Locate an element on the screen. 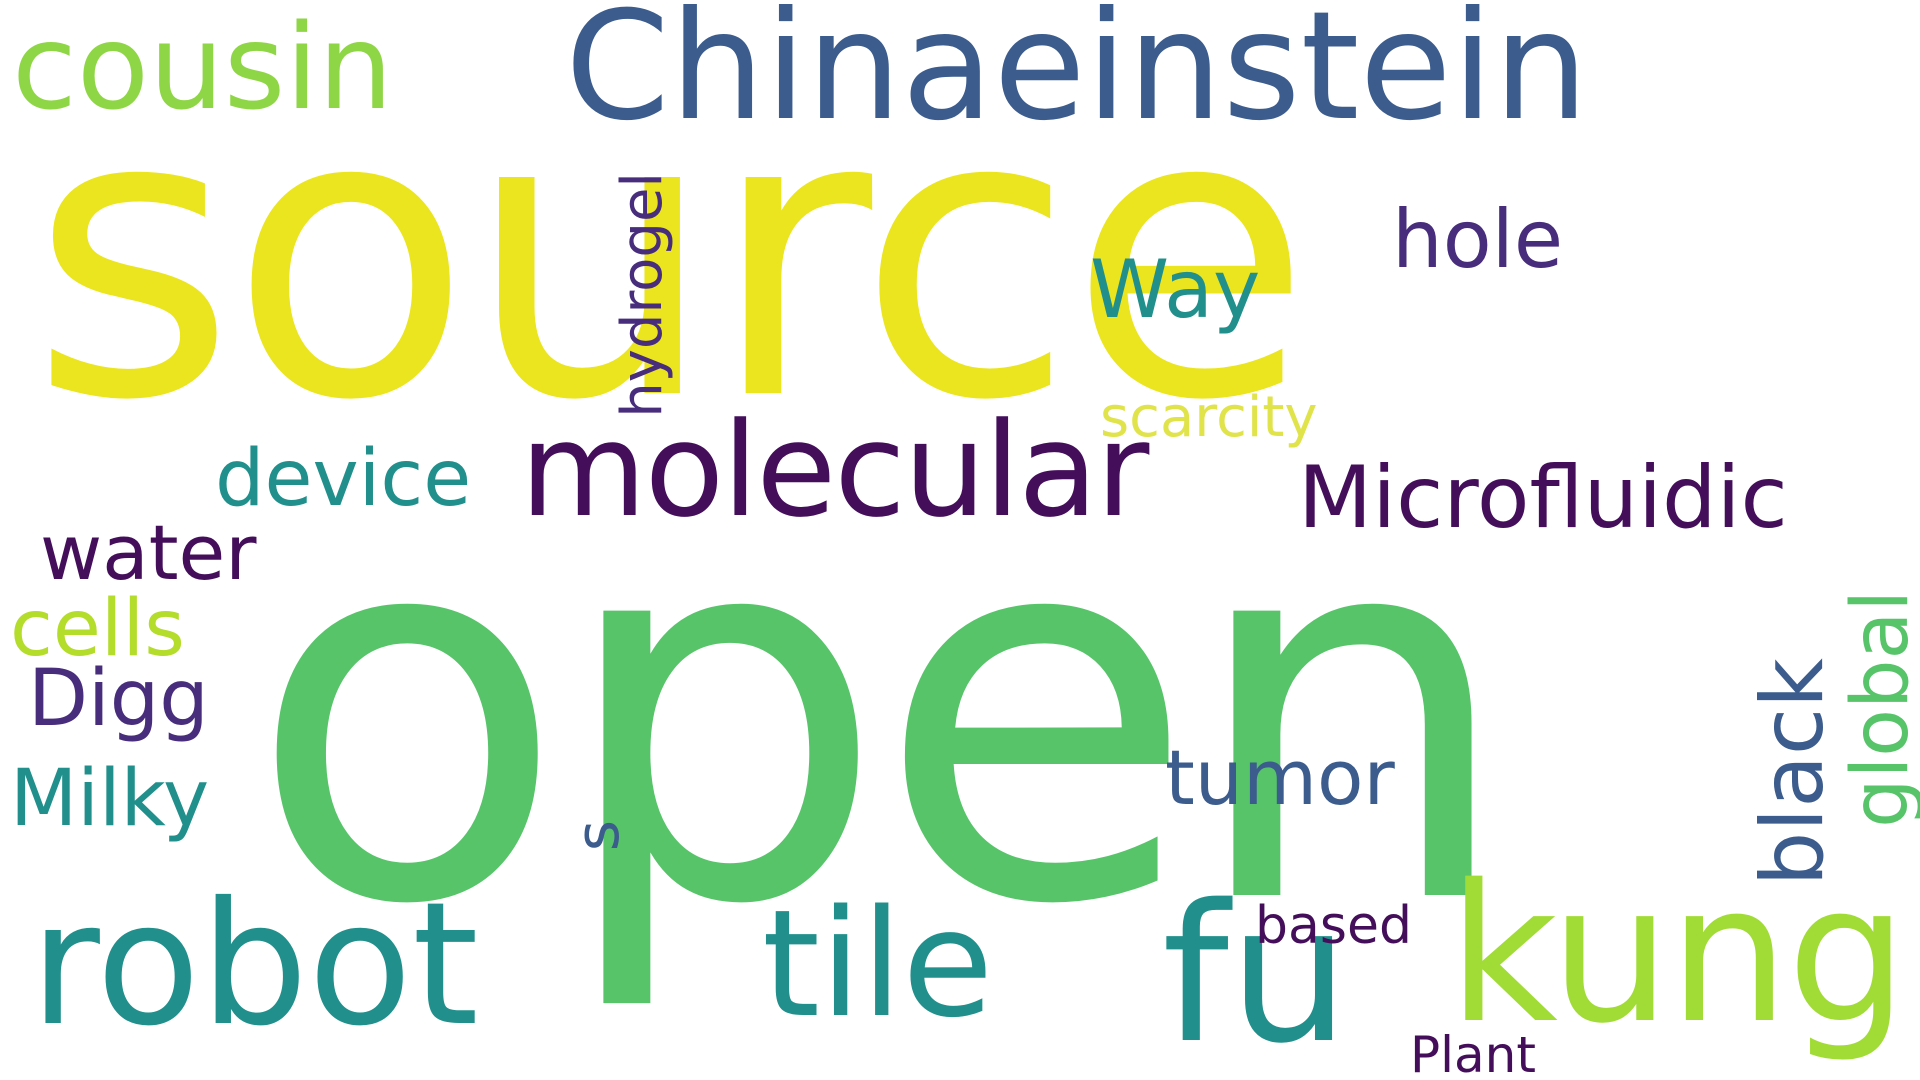 This screenshot has width=1920, height=1080. word-tile: tile is located at coordinates (878, 964).